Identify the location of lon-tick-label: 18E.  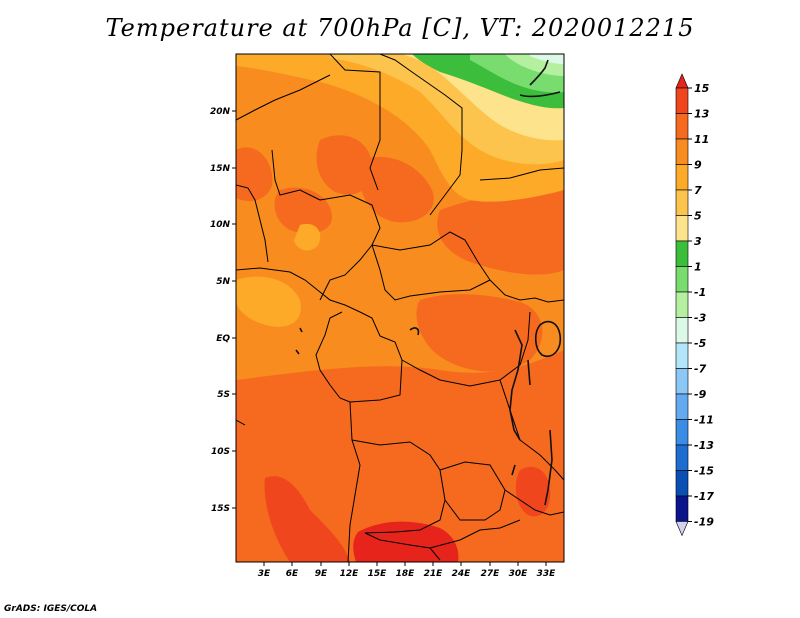
(406, 574).